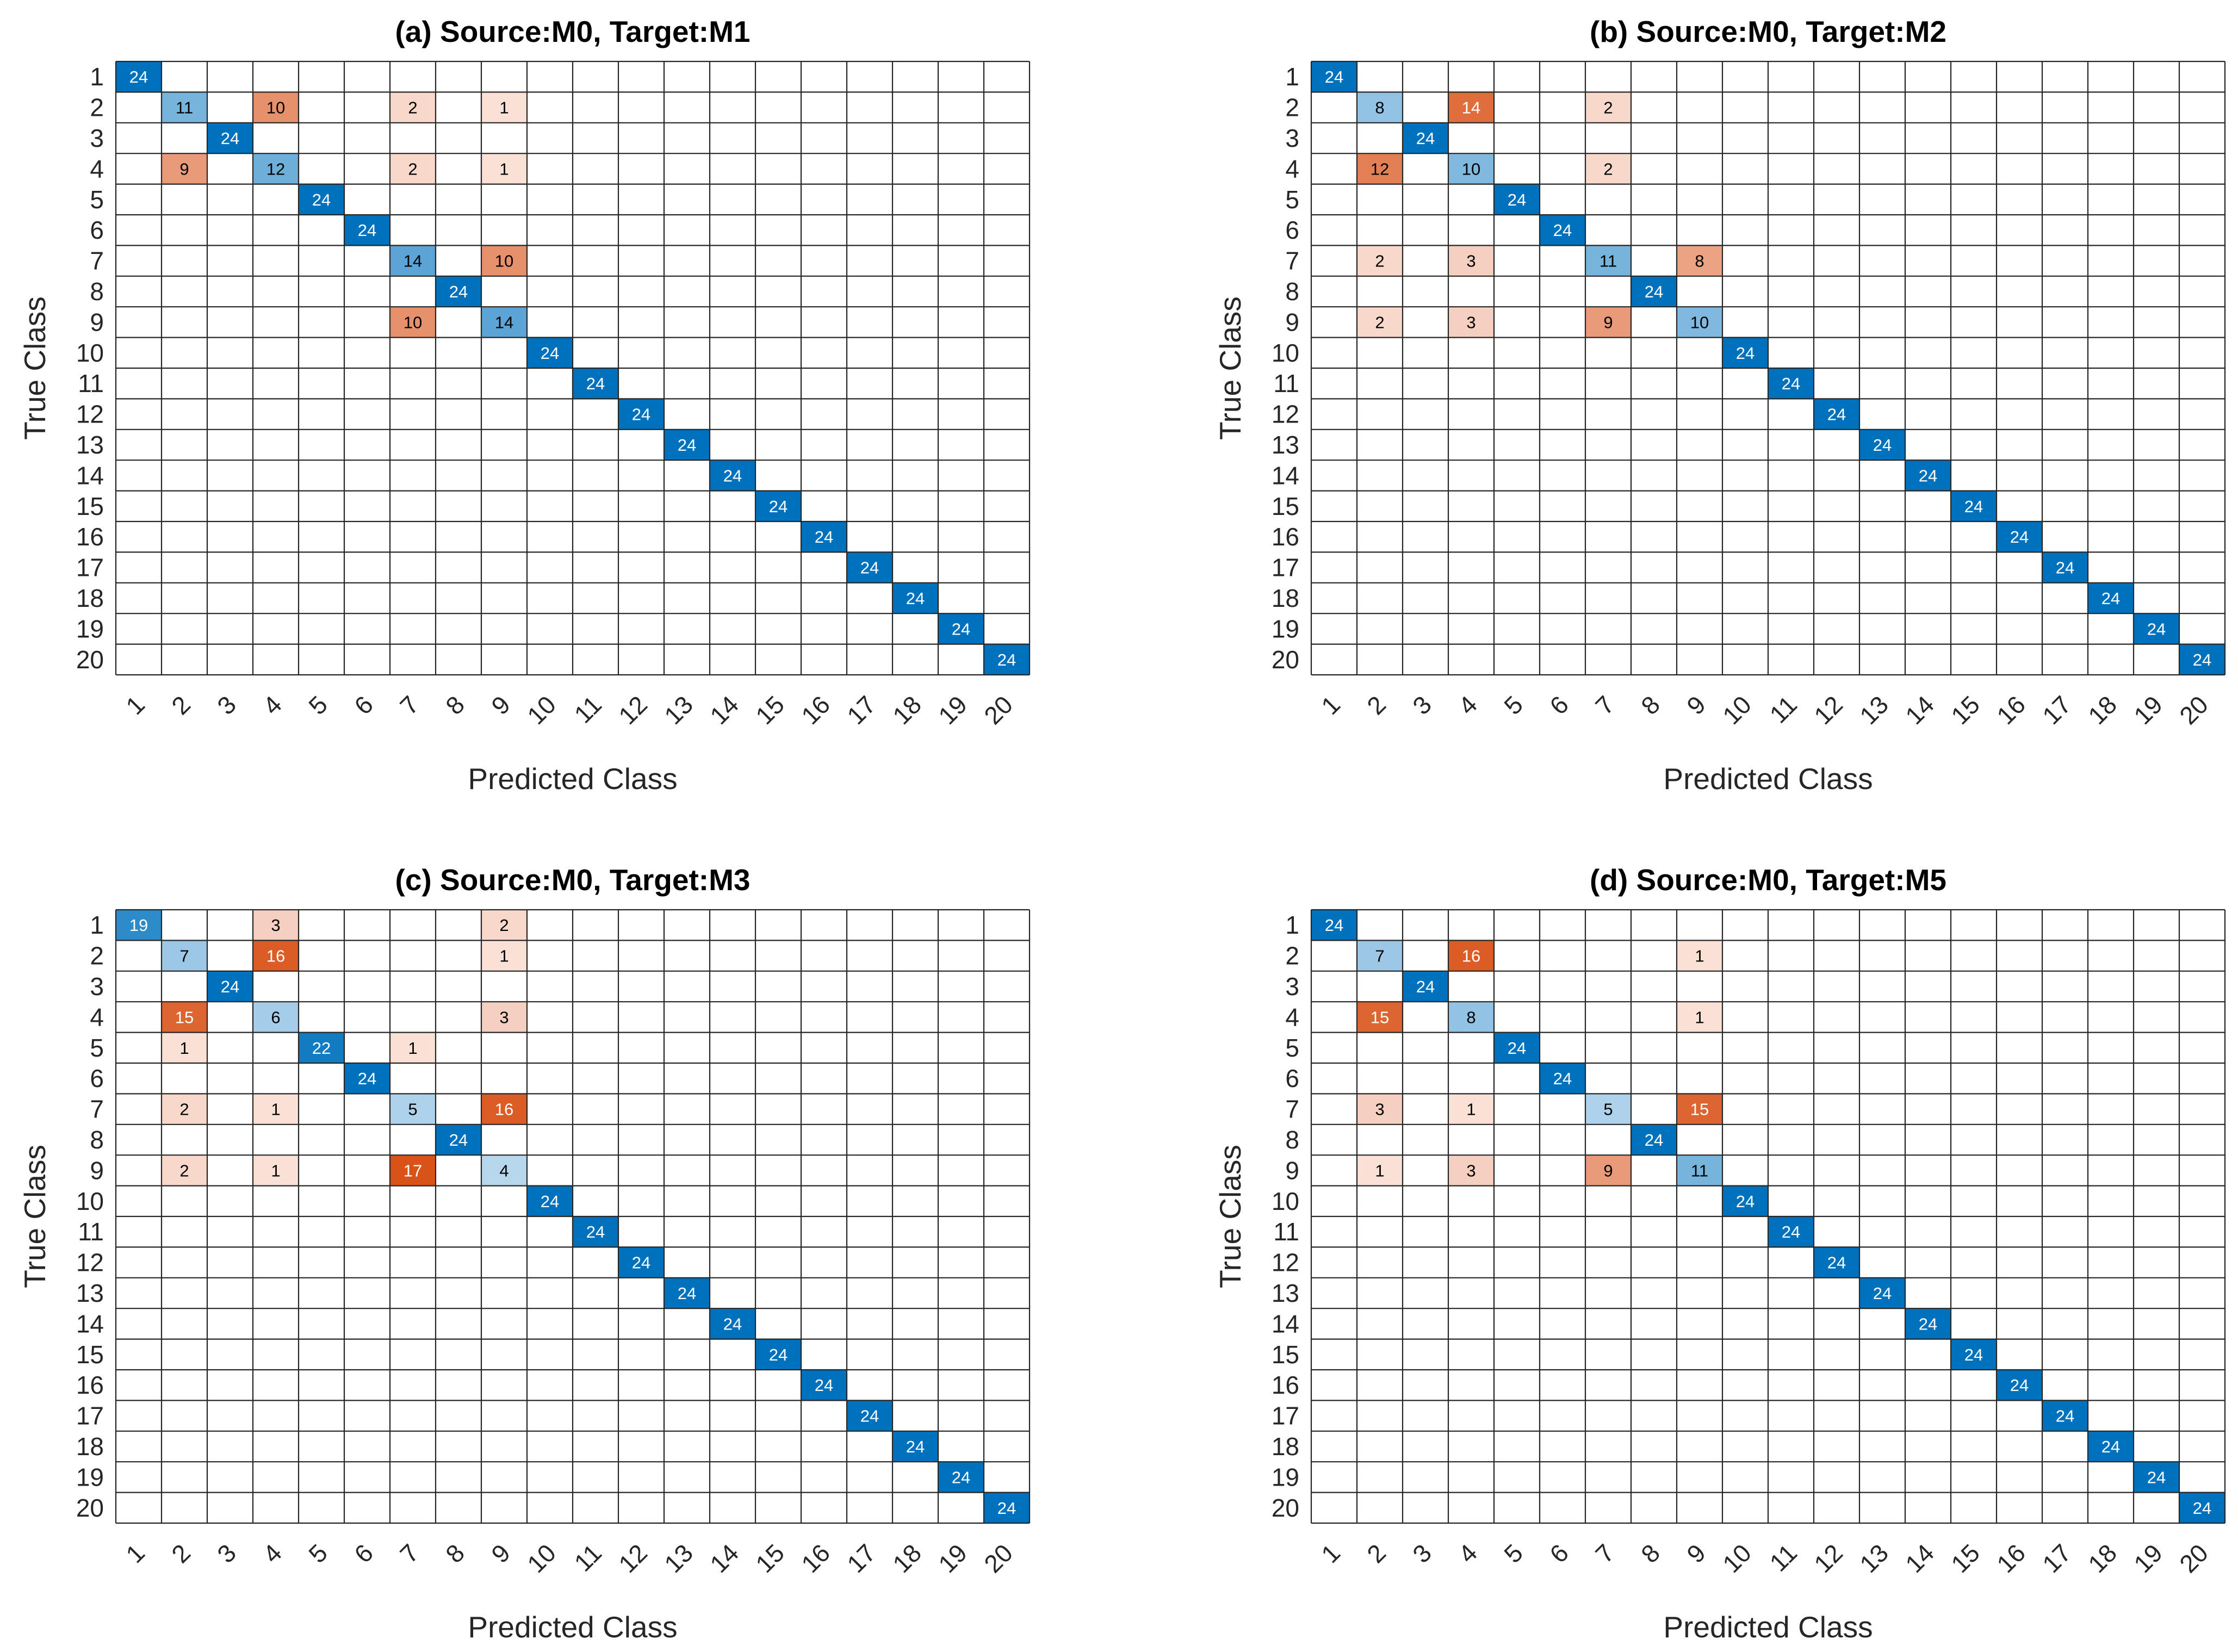  What do you see at coordinates (1379, 261) in the screenshot?
I see `cell-value-7-2: 2` at bounding box center [1379, 261].